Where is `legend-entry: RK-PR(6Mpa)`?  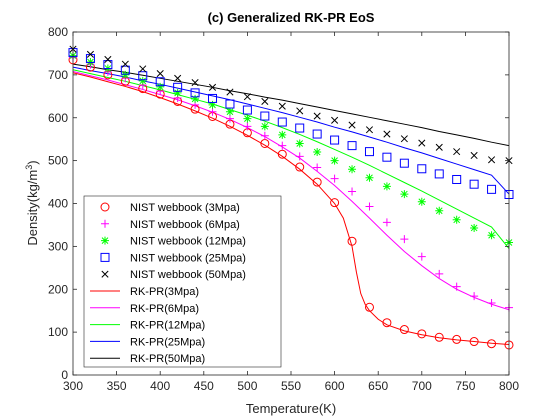
legend-entry: RK-PR(6Mpa) is located at coordinates (144, 309).